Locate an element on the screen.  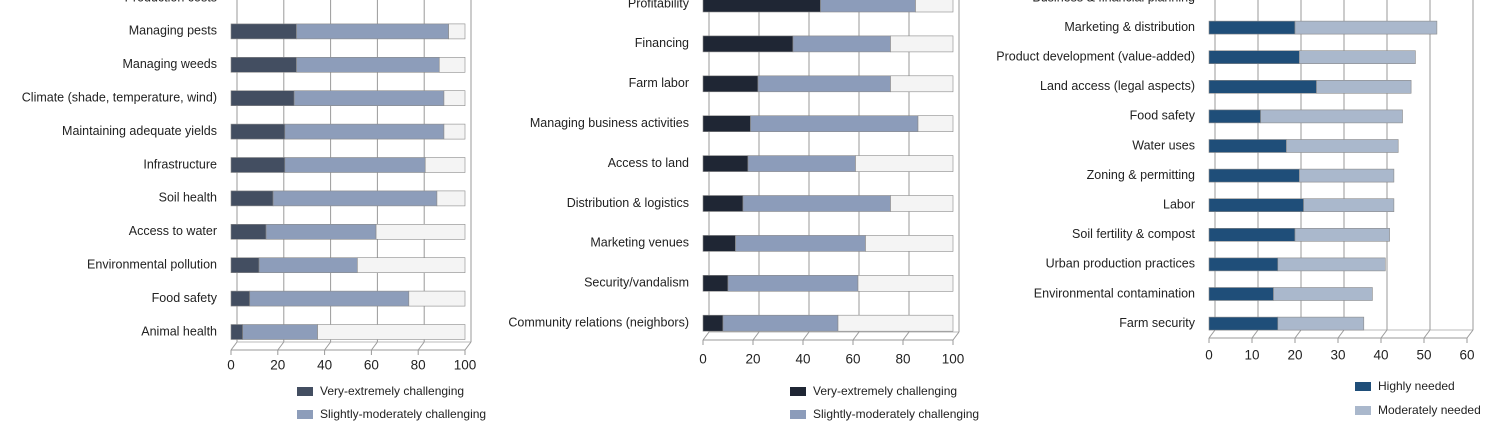
category-label: Infrastructure is located at coordinates (180, 164).